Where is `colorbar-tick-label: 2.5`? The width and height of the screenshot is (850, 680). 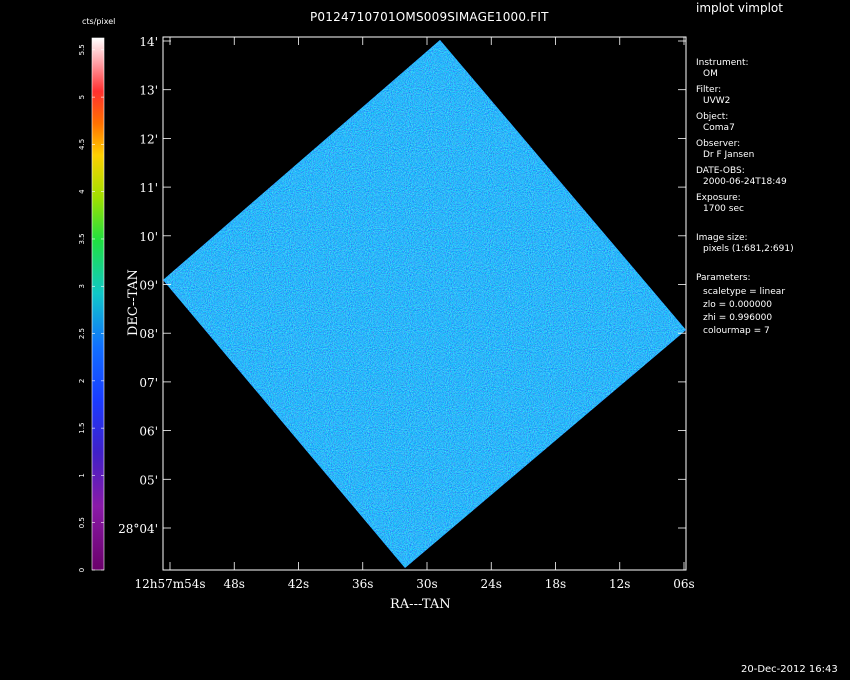 colorbar-tick-label: 2.5 is located at coordinates (82, 333).